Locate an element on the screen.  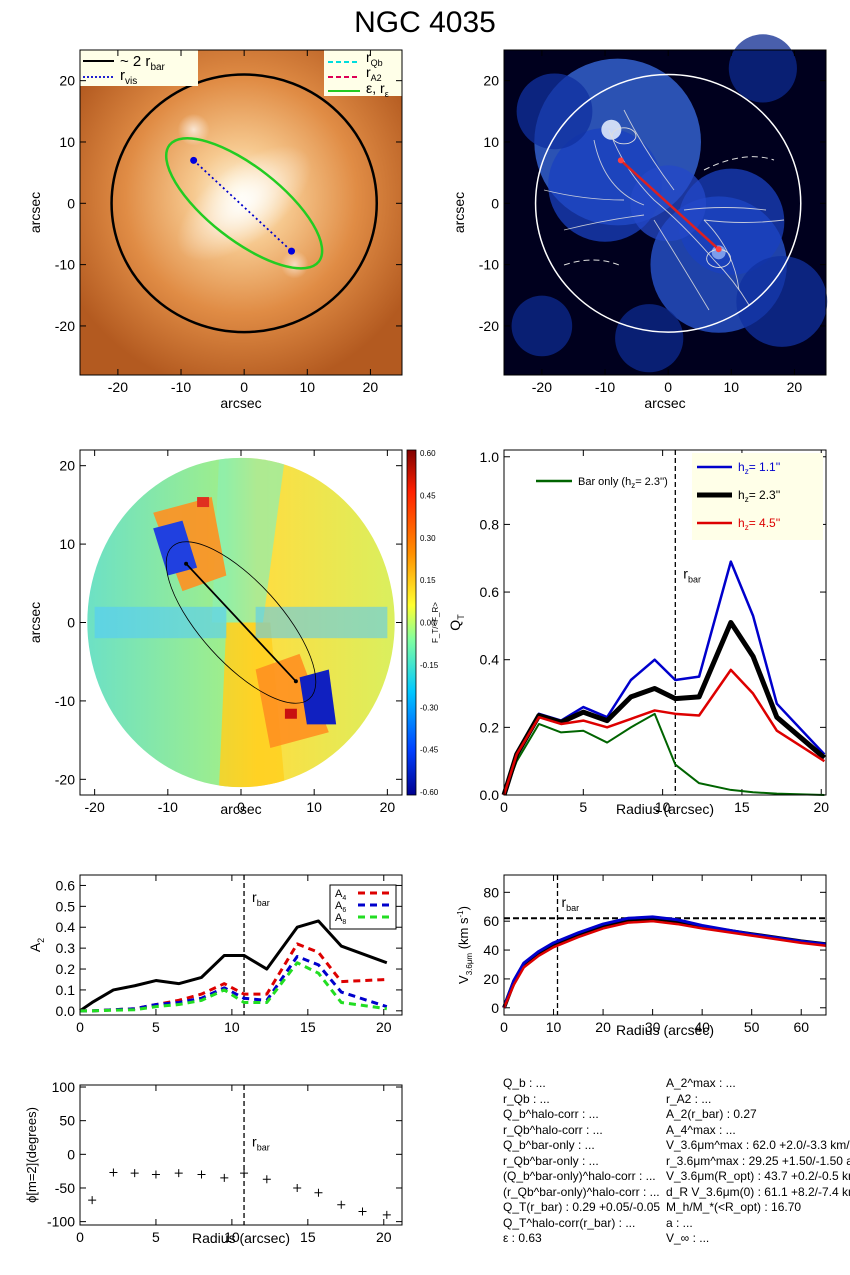
y-tick-label: 0.1 is located at coordinates (66, 990).